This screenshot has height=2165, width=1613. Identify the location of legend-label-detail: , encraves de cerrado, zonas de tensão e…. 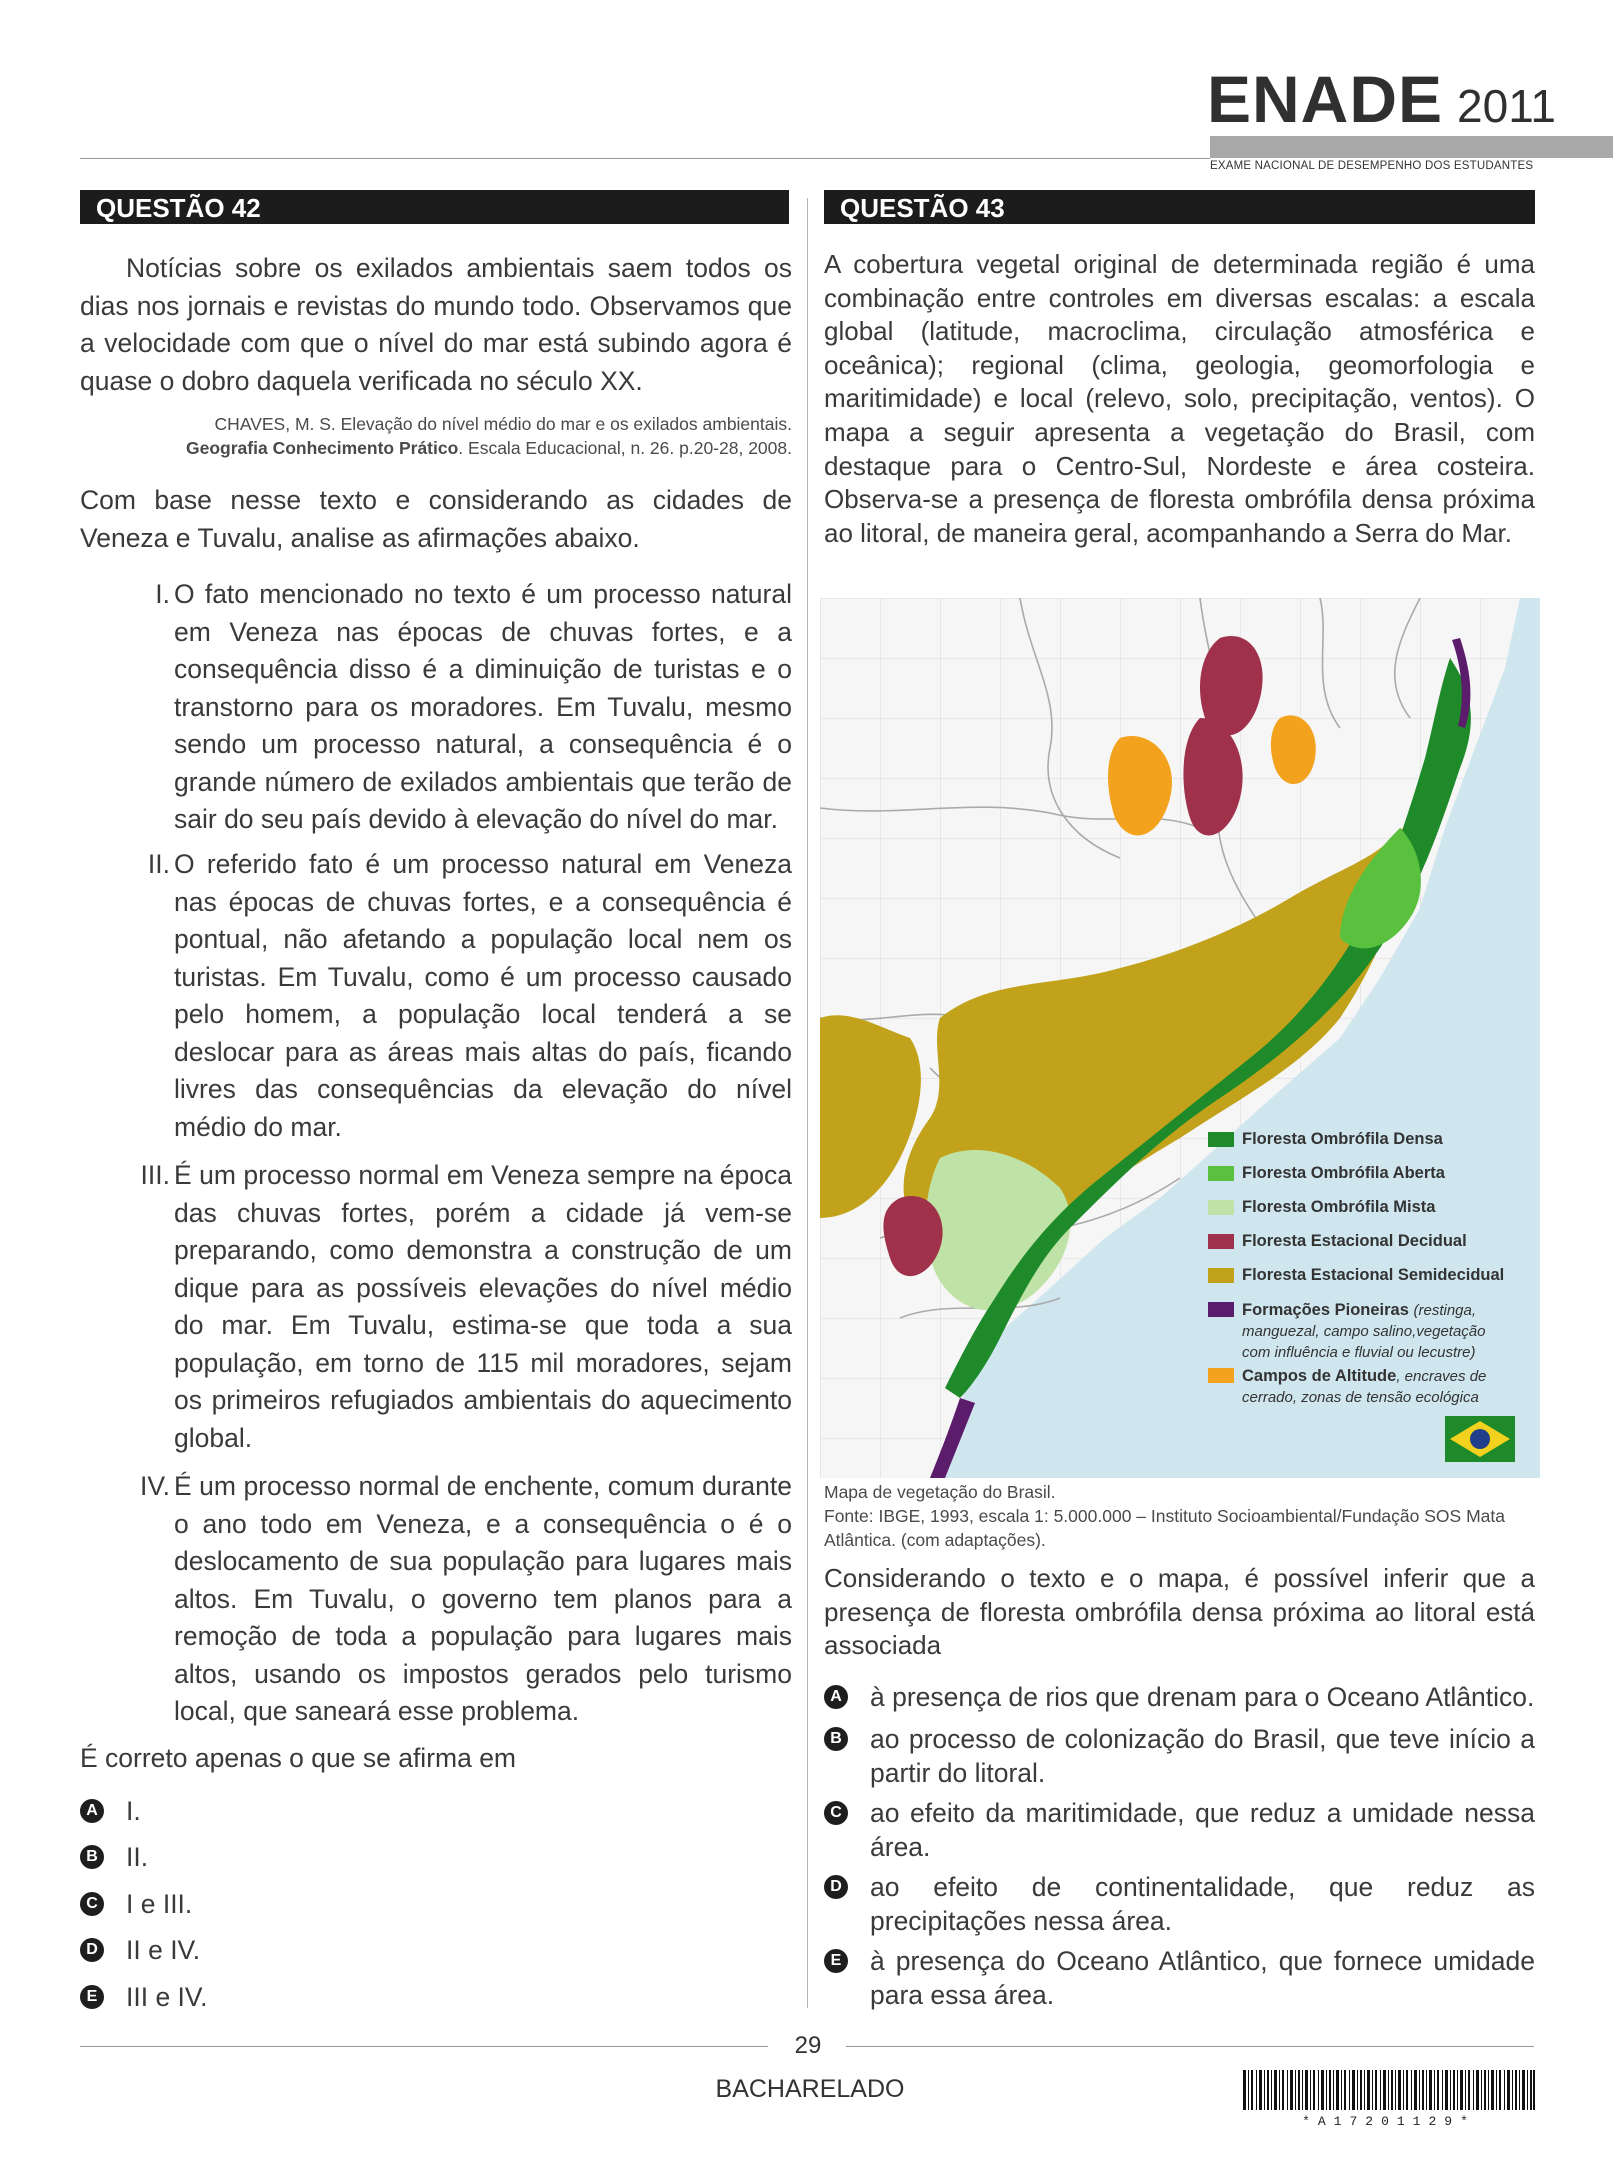
(1364, 1387).